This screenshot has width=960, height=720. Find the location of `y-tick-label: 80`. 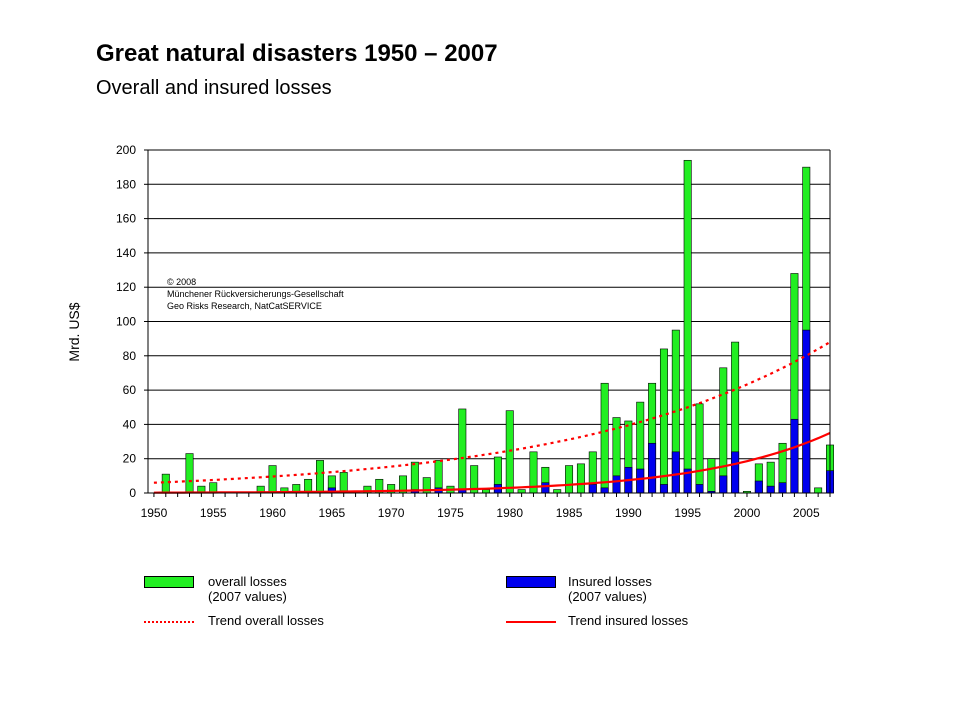

y-tick-label: 80 is located at coordinates (130, 356).